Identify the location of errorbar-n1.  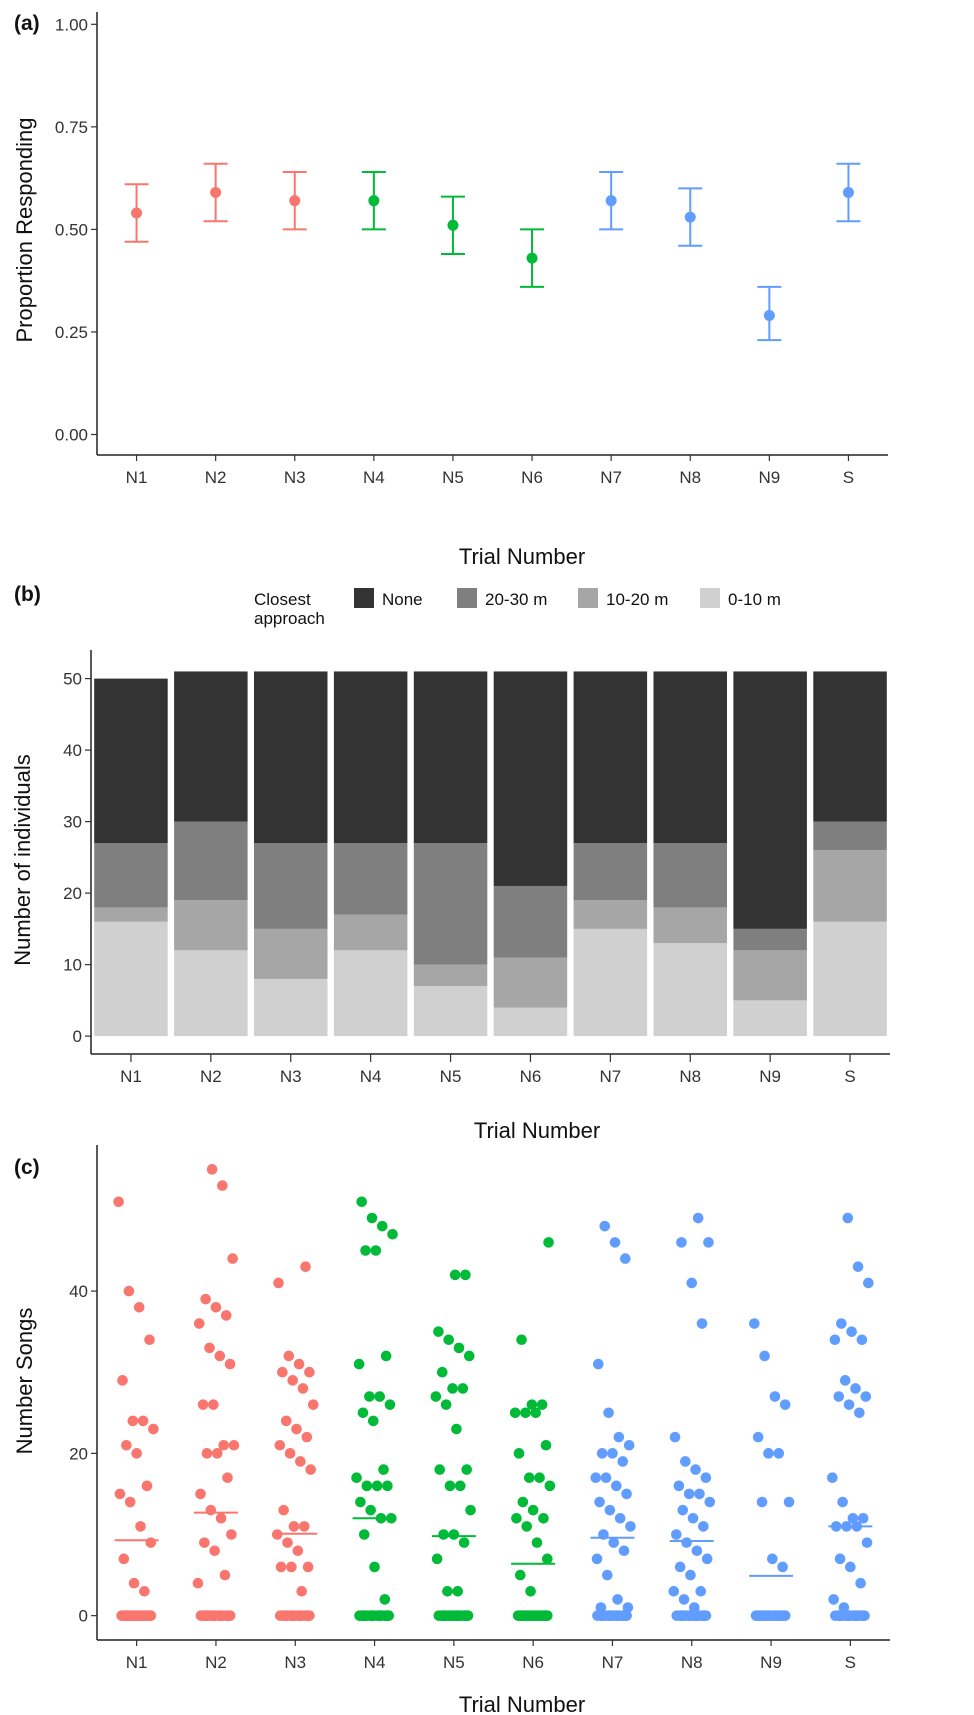
(136, 213).